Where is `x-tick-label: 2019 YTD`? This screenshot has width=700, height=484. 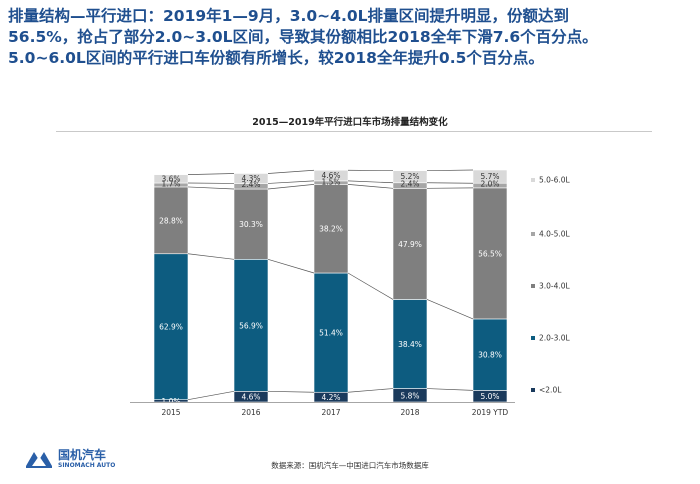
x-tick-label: 2019 YTD is located at coordinates (490, 412).